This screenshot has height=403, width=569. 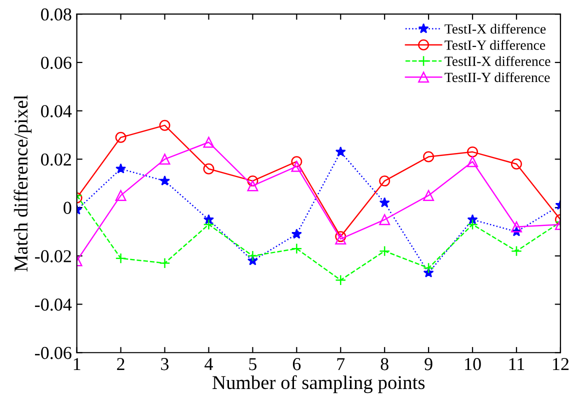 What do you see at coordinates (497, 77) in the screenshot?
I see `legend-label: TestII-Y difference` at bounding box center [497, 77].